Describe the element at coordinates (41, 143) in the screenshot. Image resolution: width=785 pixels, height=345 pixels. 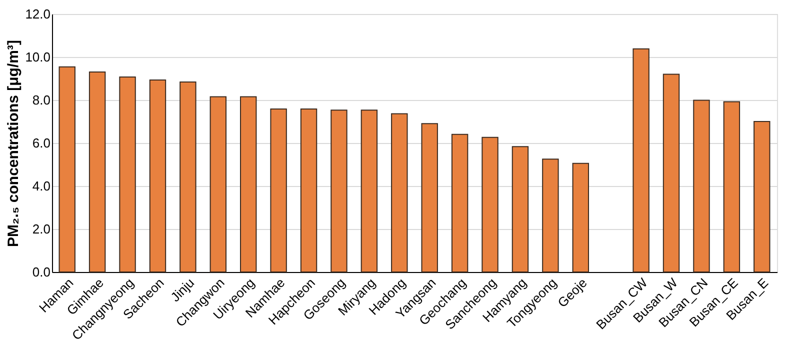
I see `y-tick-label: 6.0` at that location.